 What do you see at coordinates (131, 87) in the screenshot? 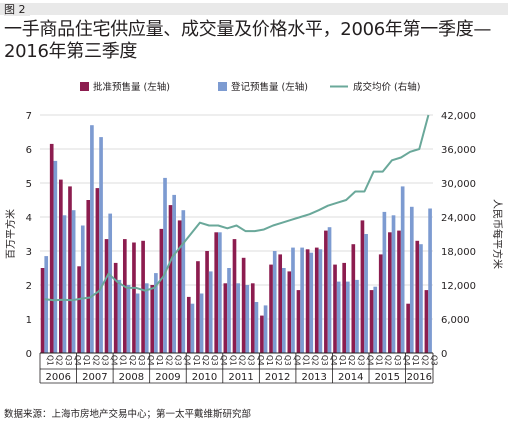
I see `legend-label: 批准预售量 (左轴)` at bounding box center [131, 87].